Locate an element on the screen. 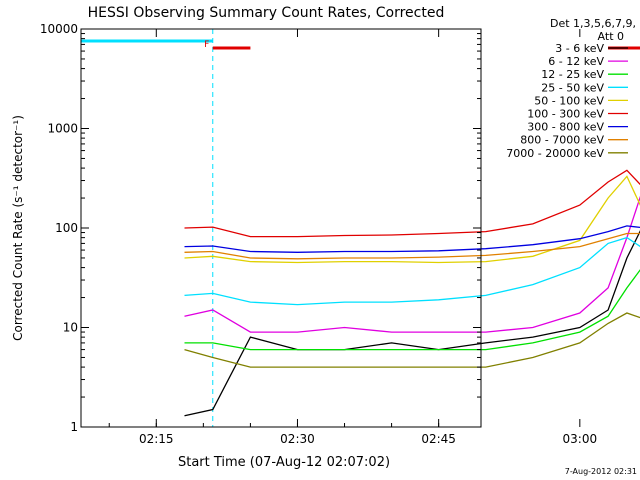  legend-entry-label: 50 - 100 keV is located at coordinates (569, 100).